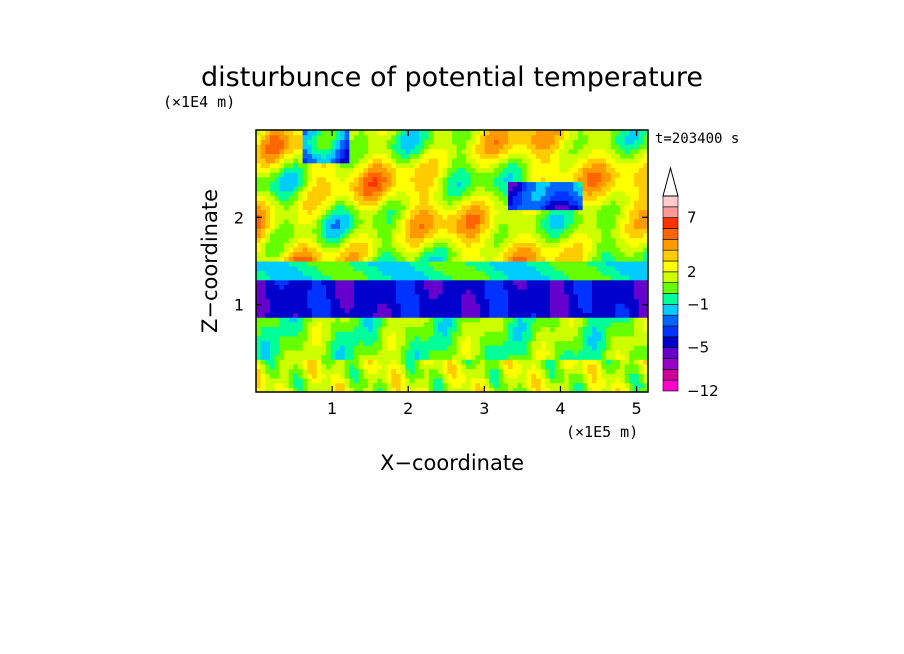 This screenshot has height=654, width=904. What do you see at coordinates (698, 348) in the screenshot?
I see `colorbar-tick-label: −5` at bounding box center [698, 348].